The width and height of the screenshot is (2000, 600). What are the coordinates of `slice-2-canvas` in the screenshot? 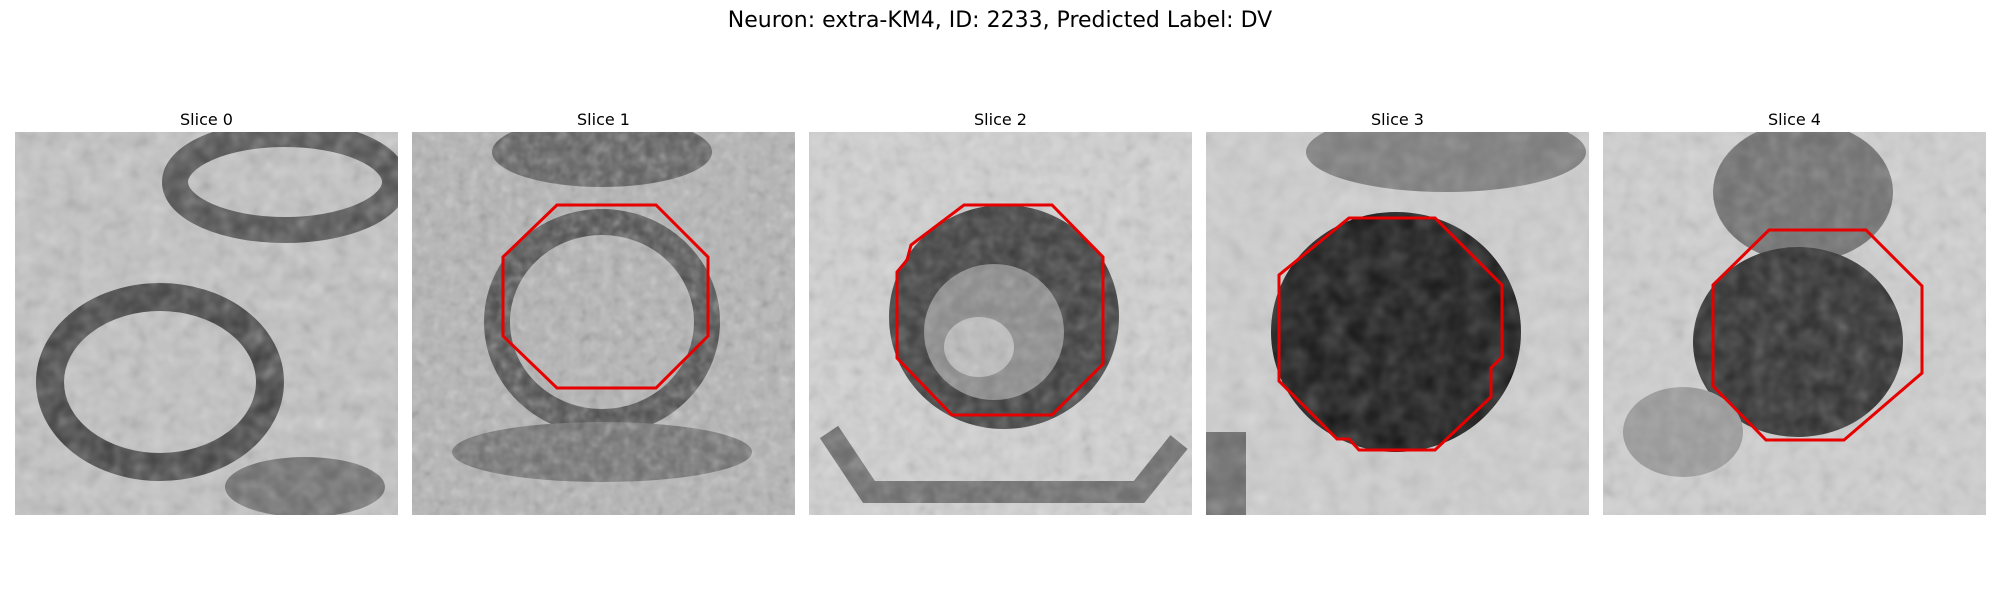 It's located at (1000, 323).